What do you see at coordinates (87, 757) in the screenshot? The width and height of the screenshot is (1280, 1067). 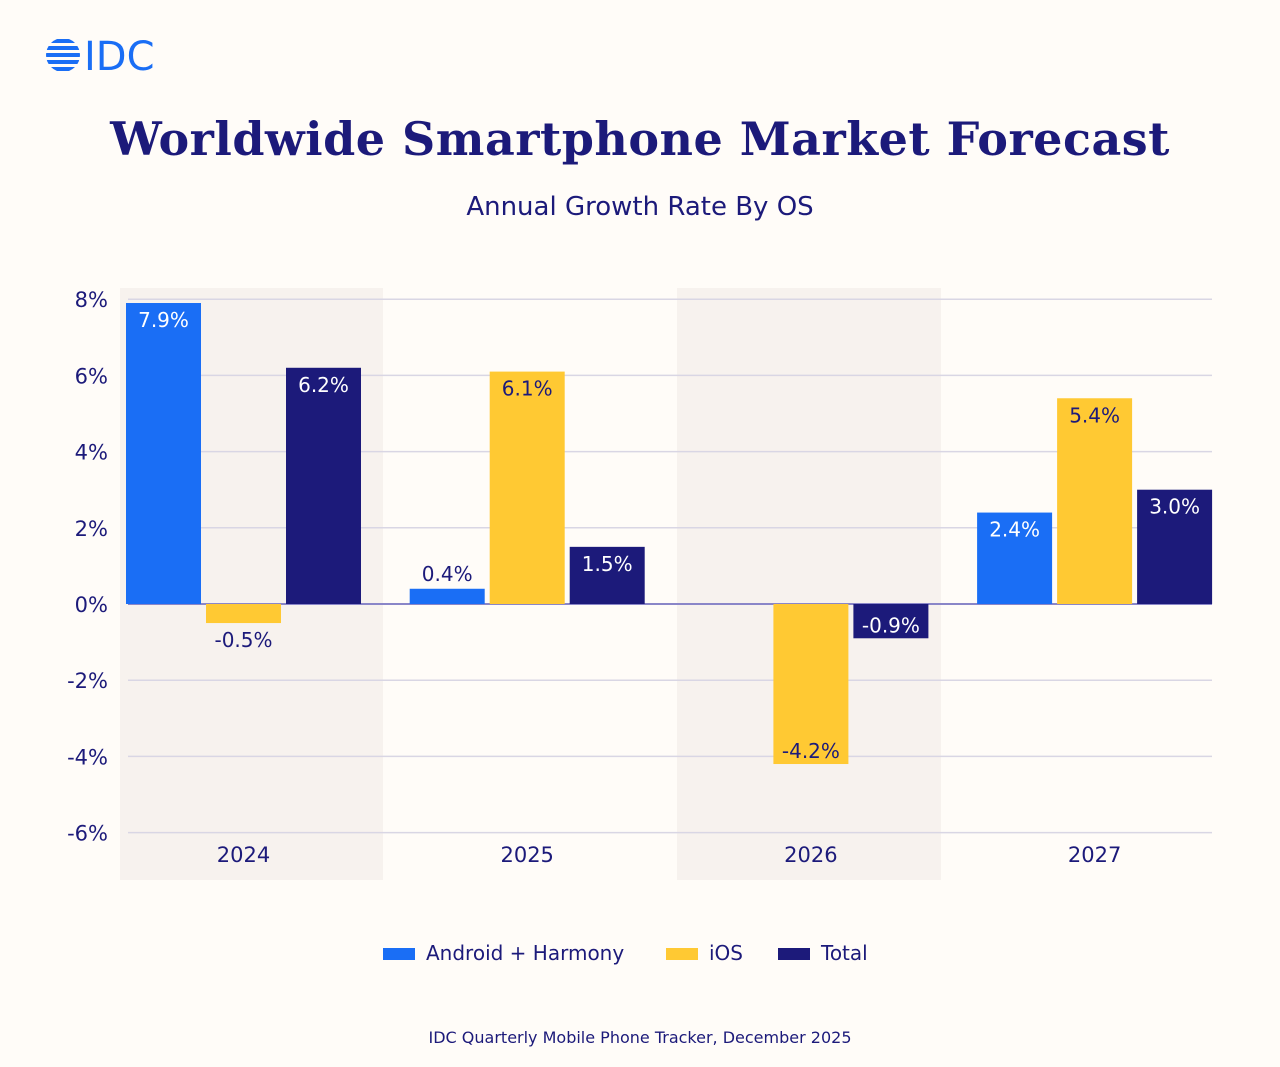 I see `y-tick-label: -4%` at bounding box center [87, 757].